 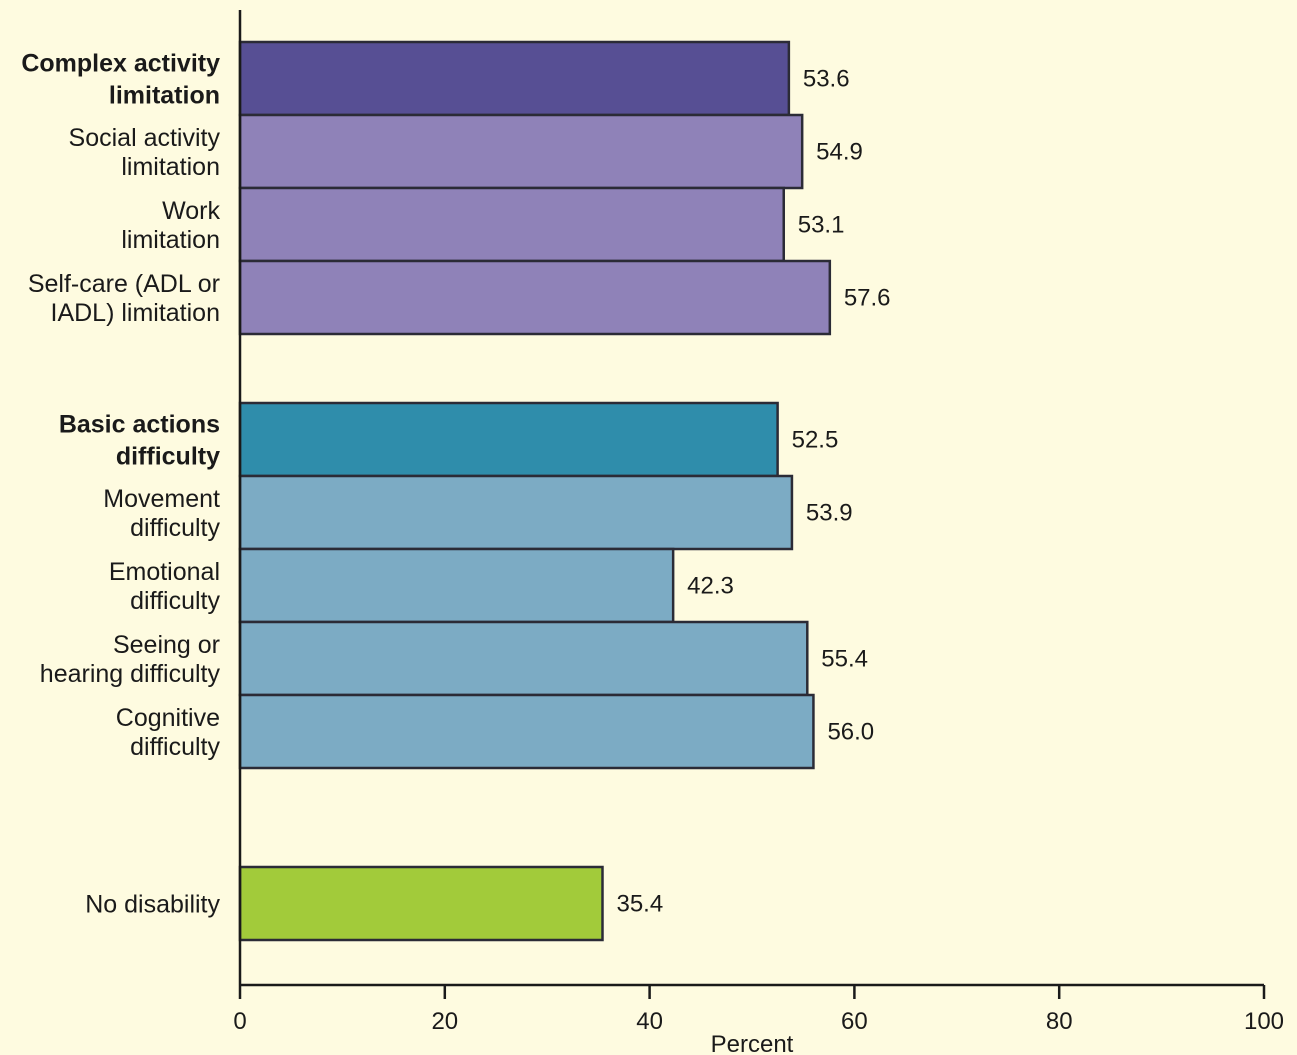 What do you see at coordinates (124, 284) in the screenshot?
I see `category-label-3-line-0: Self-care (ADL or` at bounding box center [124, 284].